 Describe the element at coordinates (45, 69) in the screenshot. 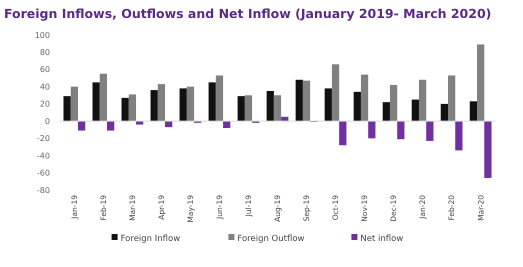

I see `y-tick-label: 60` at that location.